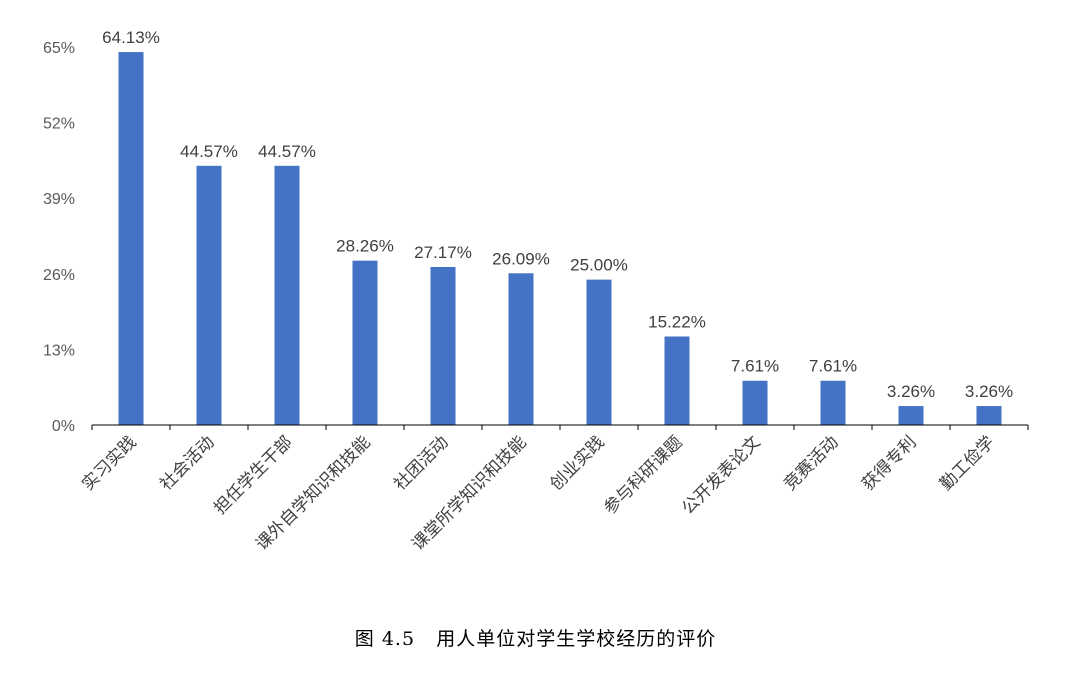 The height and width of the screenshot is (676, 1071). What do you see at coordinates (59, 199) in the screenshot?
I see `y-tick-label: 39%` at bounding box center [59, 199].